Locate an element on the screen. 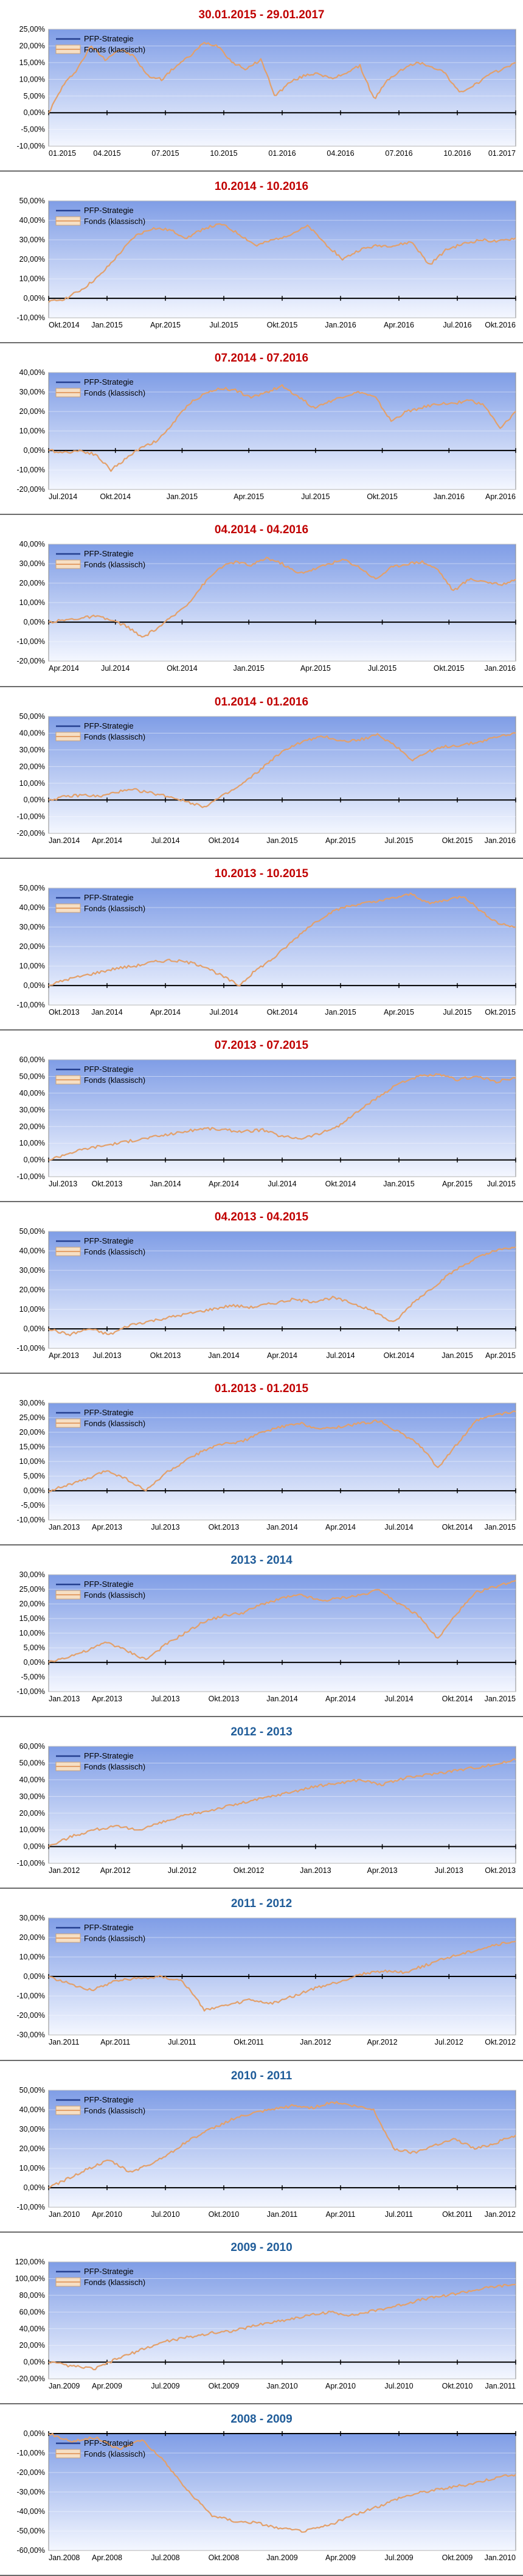  x-tick-label: 04.2015 is located at coordinates (106, 153).